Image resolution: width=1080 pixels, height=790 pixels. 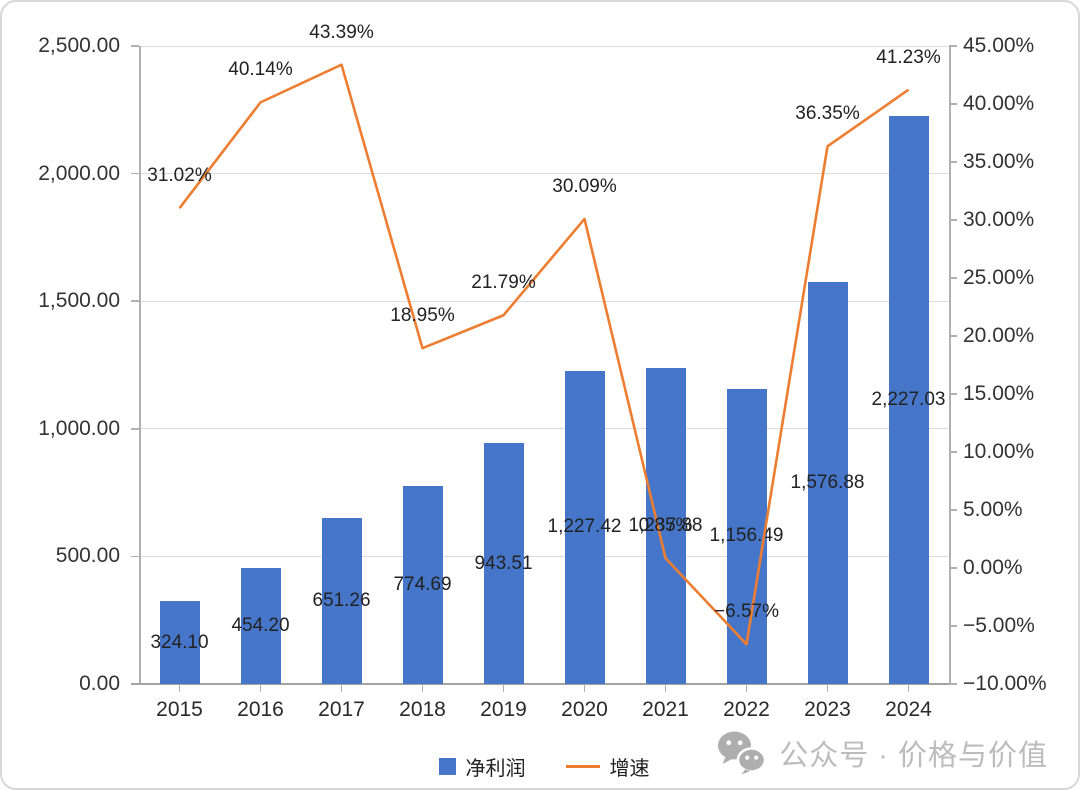 I want to click on y-axis-tick-label-left: 500.00, so click(x=87, y=556).